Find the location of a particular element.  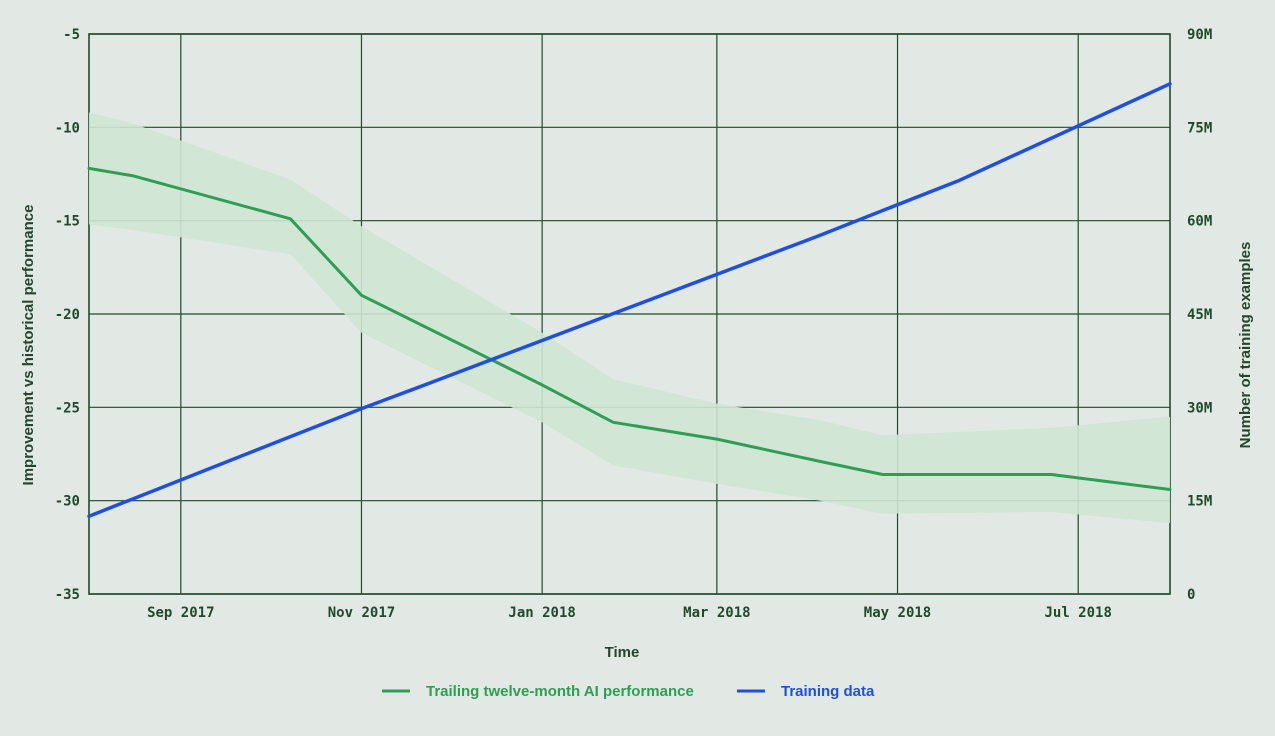

x-tick-label: Sep 2017 is located at coordinates (180, 613).